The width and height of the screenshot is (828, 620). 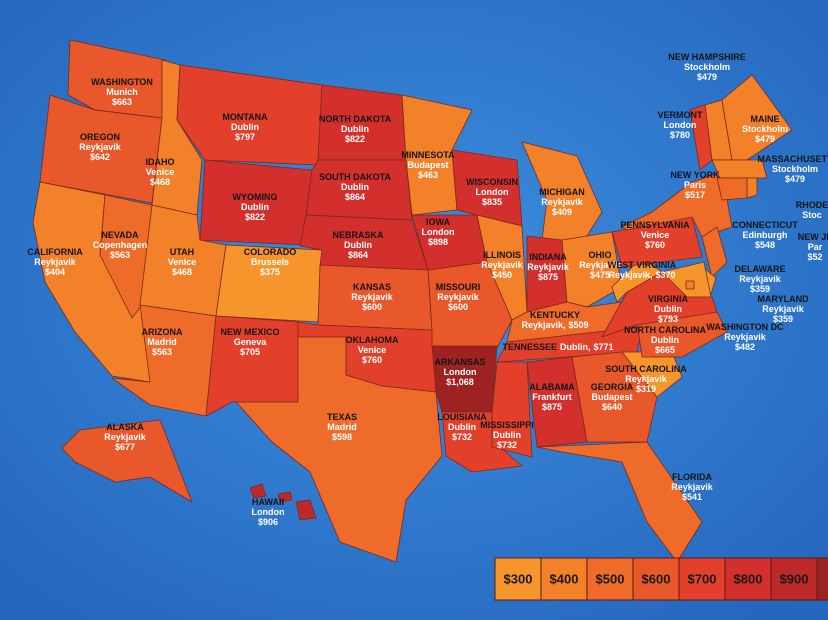 I want to click on state-label: COLORADO Brussels $375, so click(x=270, y=262).